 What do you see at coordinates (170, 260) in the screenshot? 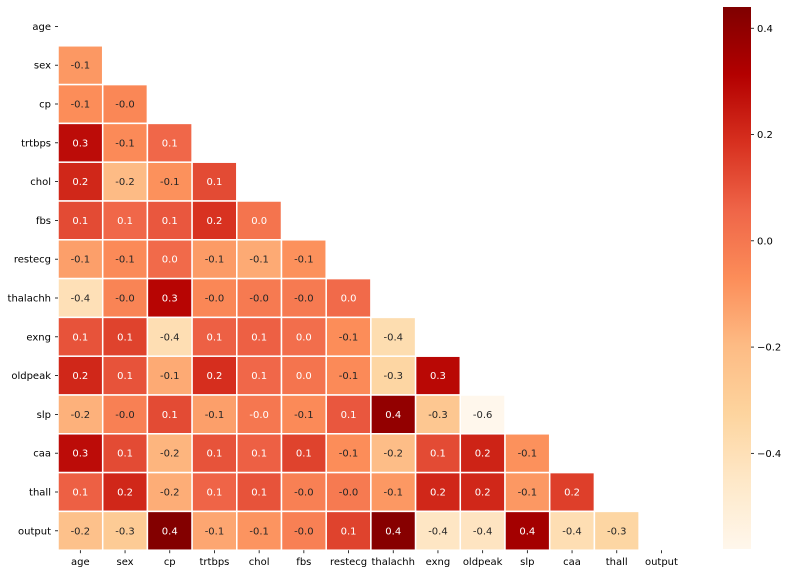
I see `cell-annotation-restecg-cp: 0.0` at bounding box center [170, 260].